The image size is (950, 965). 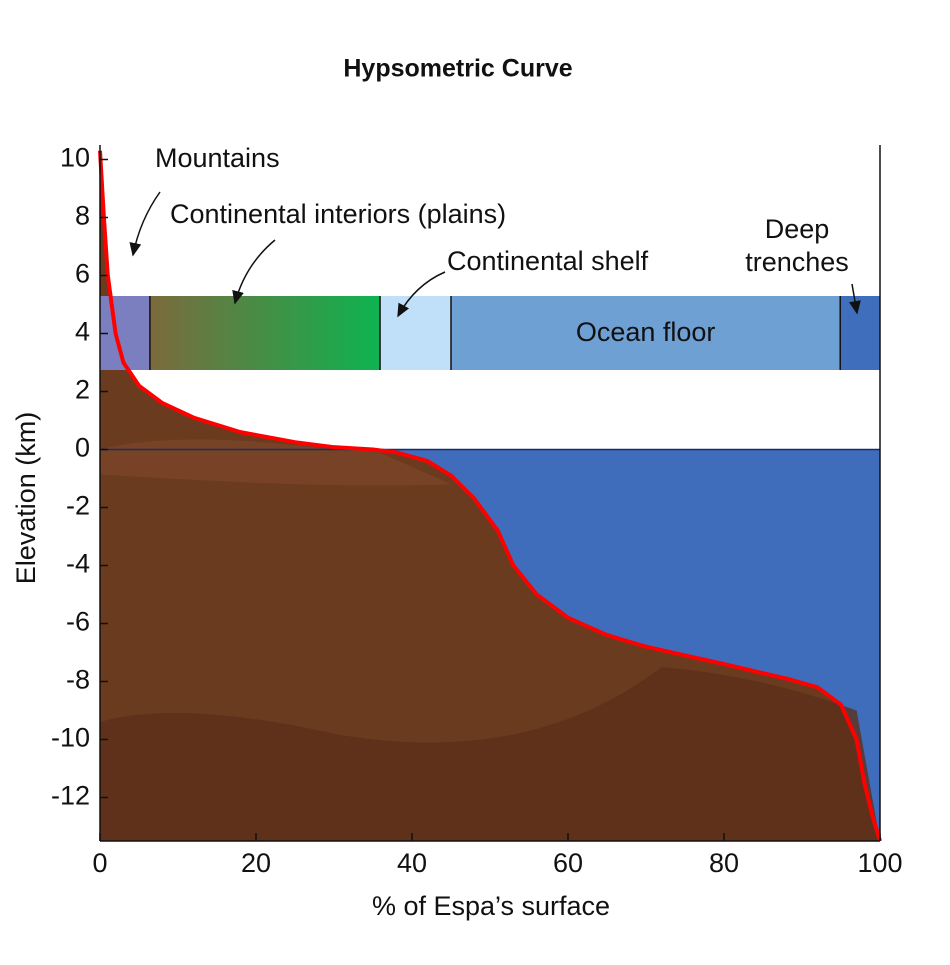 I want to click on y-tick-label: 10, so click(x=75, y=158).